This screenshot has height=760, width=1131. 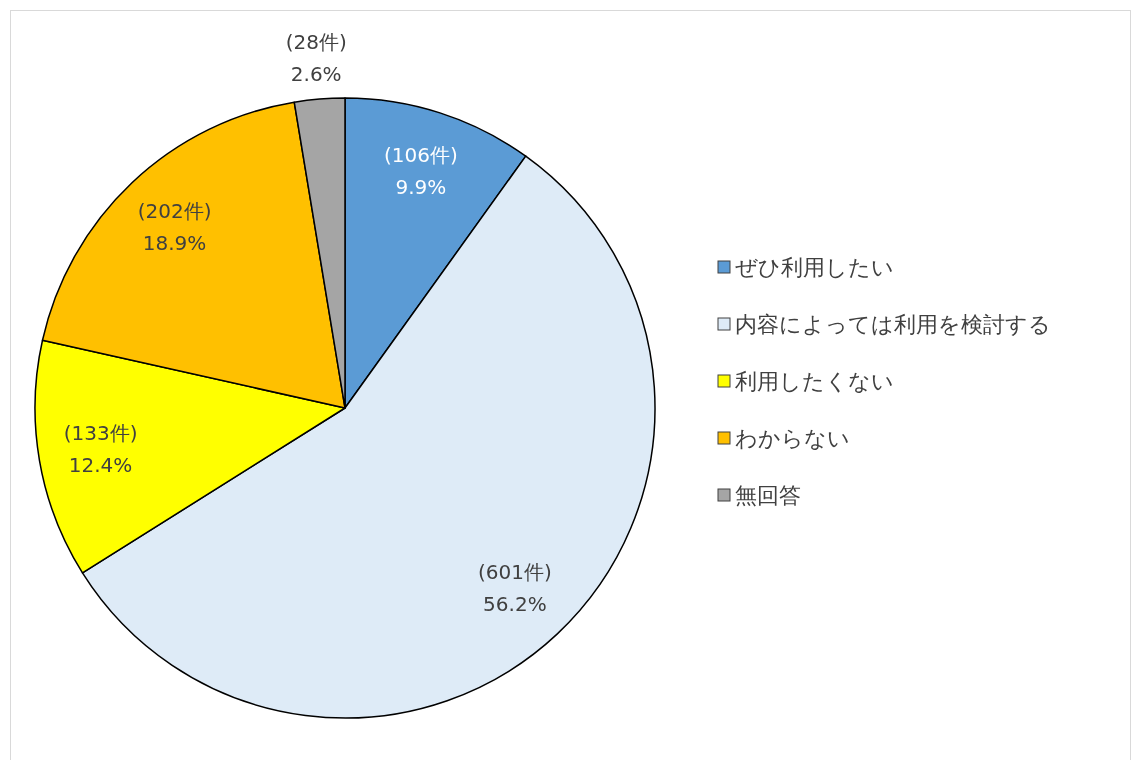 What do you see at coordinates (421, 170) in the screenshot?
I see `data-label: (106件) 9.9%` at bounding box center [421, 170].